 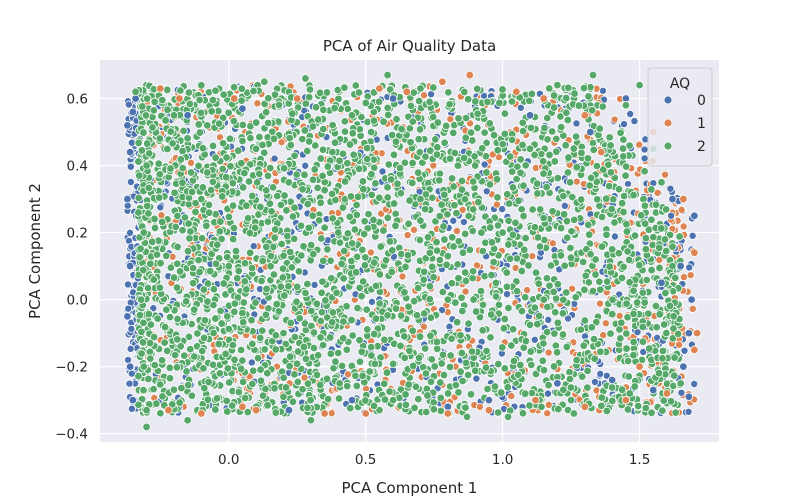 I want to click on y-tick-label: 0.6, so click(x=77, y=100).